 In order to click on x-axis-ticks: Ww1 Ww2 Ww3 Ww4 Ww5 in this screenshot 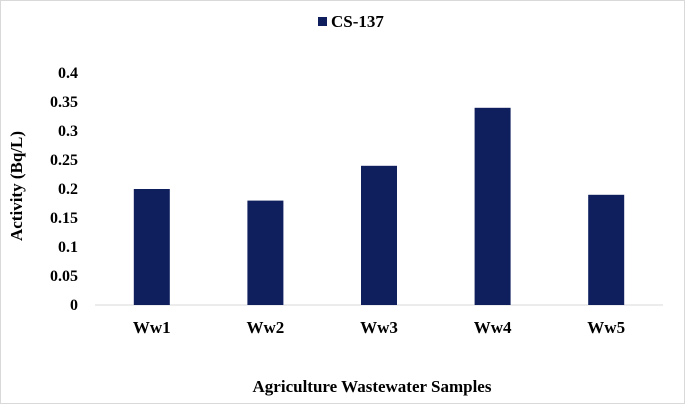, I will do `click(379, 327)`.